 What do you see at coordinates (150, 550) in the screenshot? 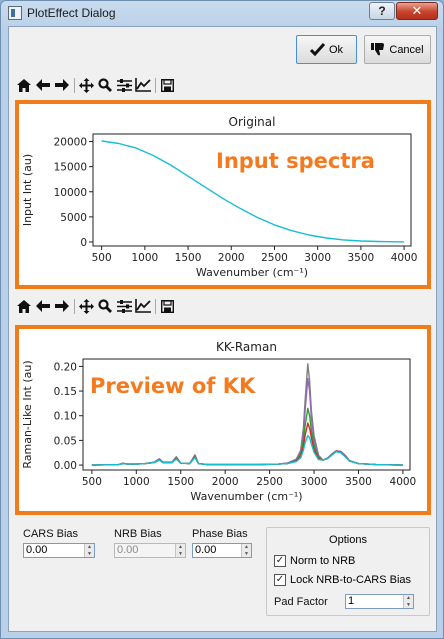
I see `nrb-bias-spinbox: 0.00 ▲ ▼` at bounding box center [150, 550].